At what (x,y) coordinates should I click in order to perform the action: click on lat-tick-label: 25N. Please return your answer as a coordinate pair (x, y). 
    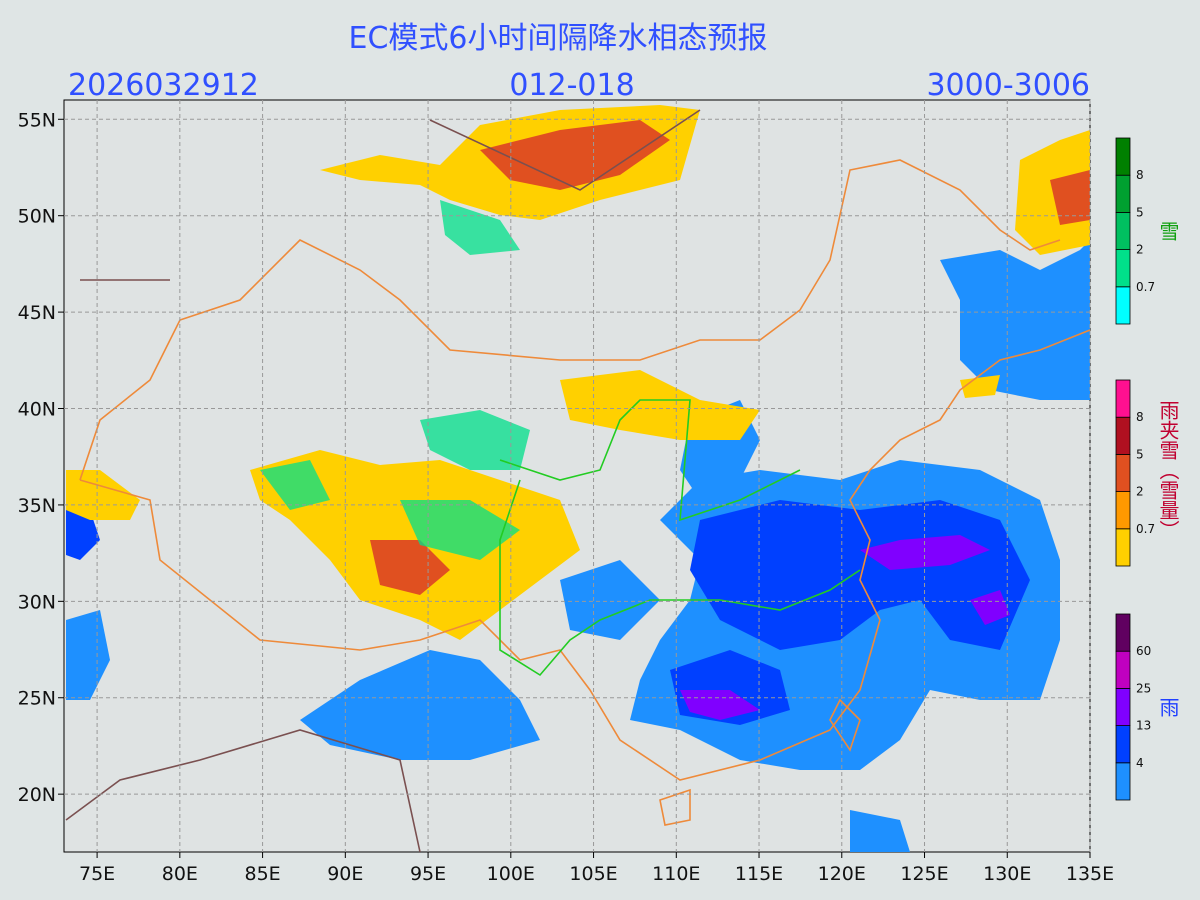
    Looking at the image, I should click on (37, 699).